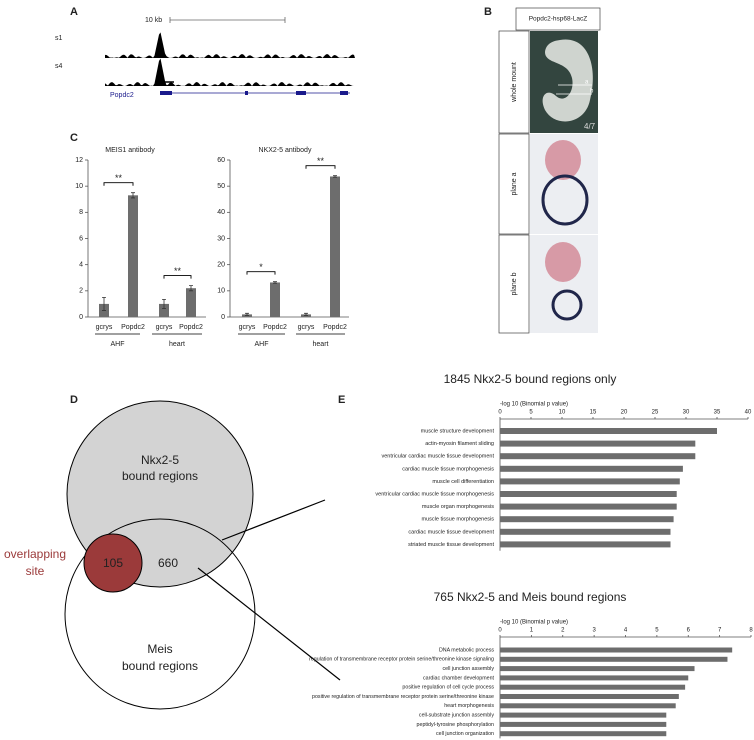  I want to click on y-tick-label: 12, so click(79, 160).